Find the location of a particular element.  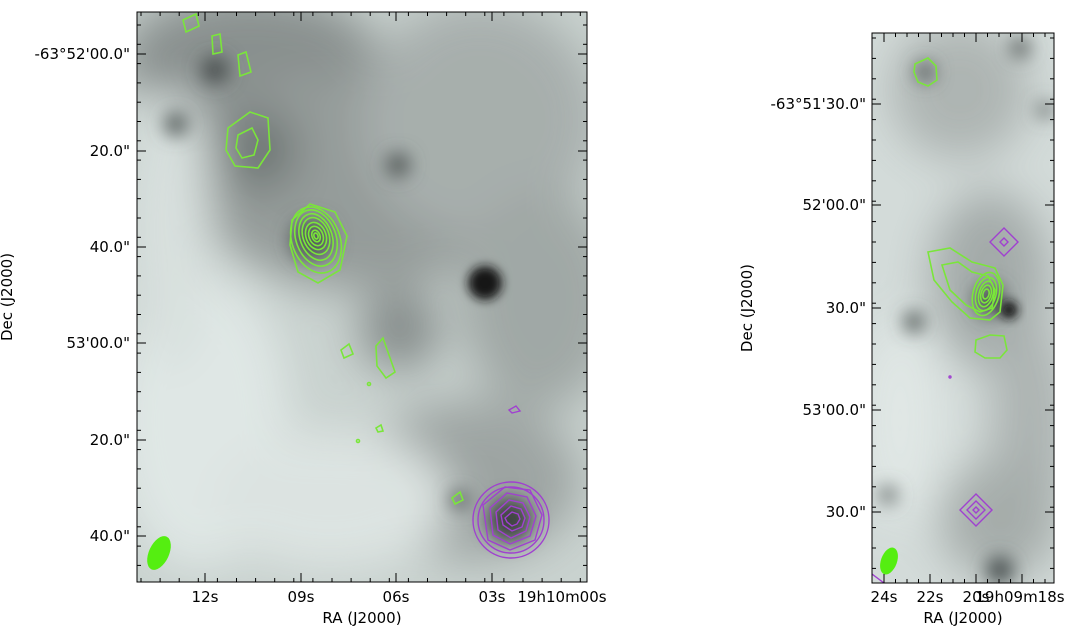

right-minor-yticks is located at coordinates (963, 303).